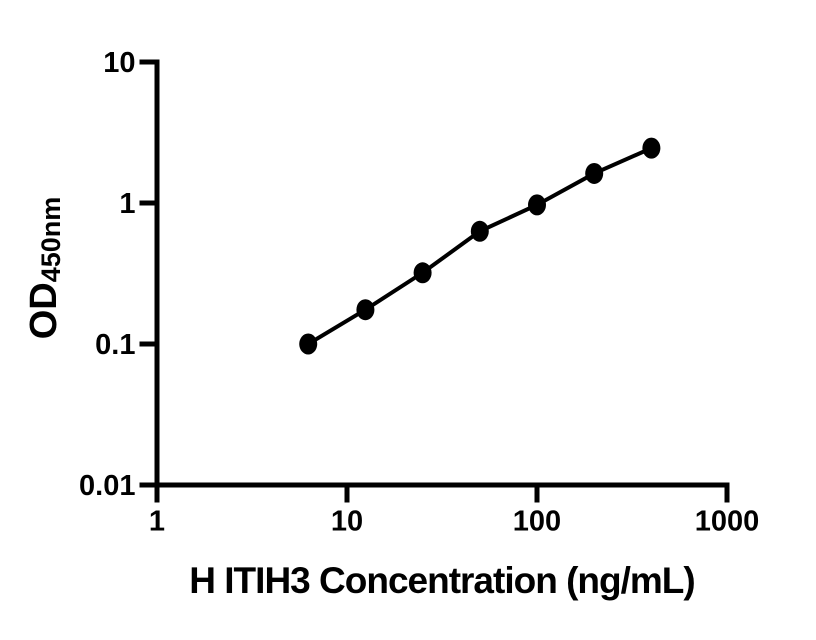 Image resolution: width=816 pixels, height=640 pixels. What do you see at coordinates (107, 486) in the screenshot?
I see `y-tick-label: 0.01` at bounding box center [107, 486].